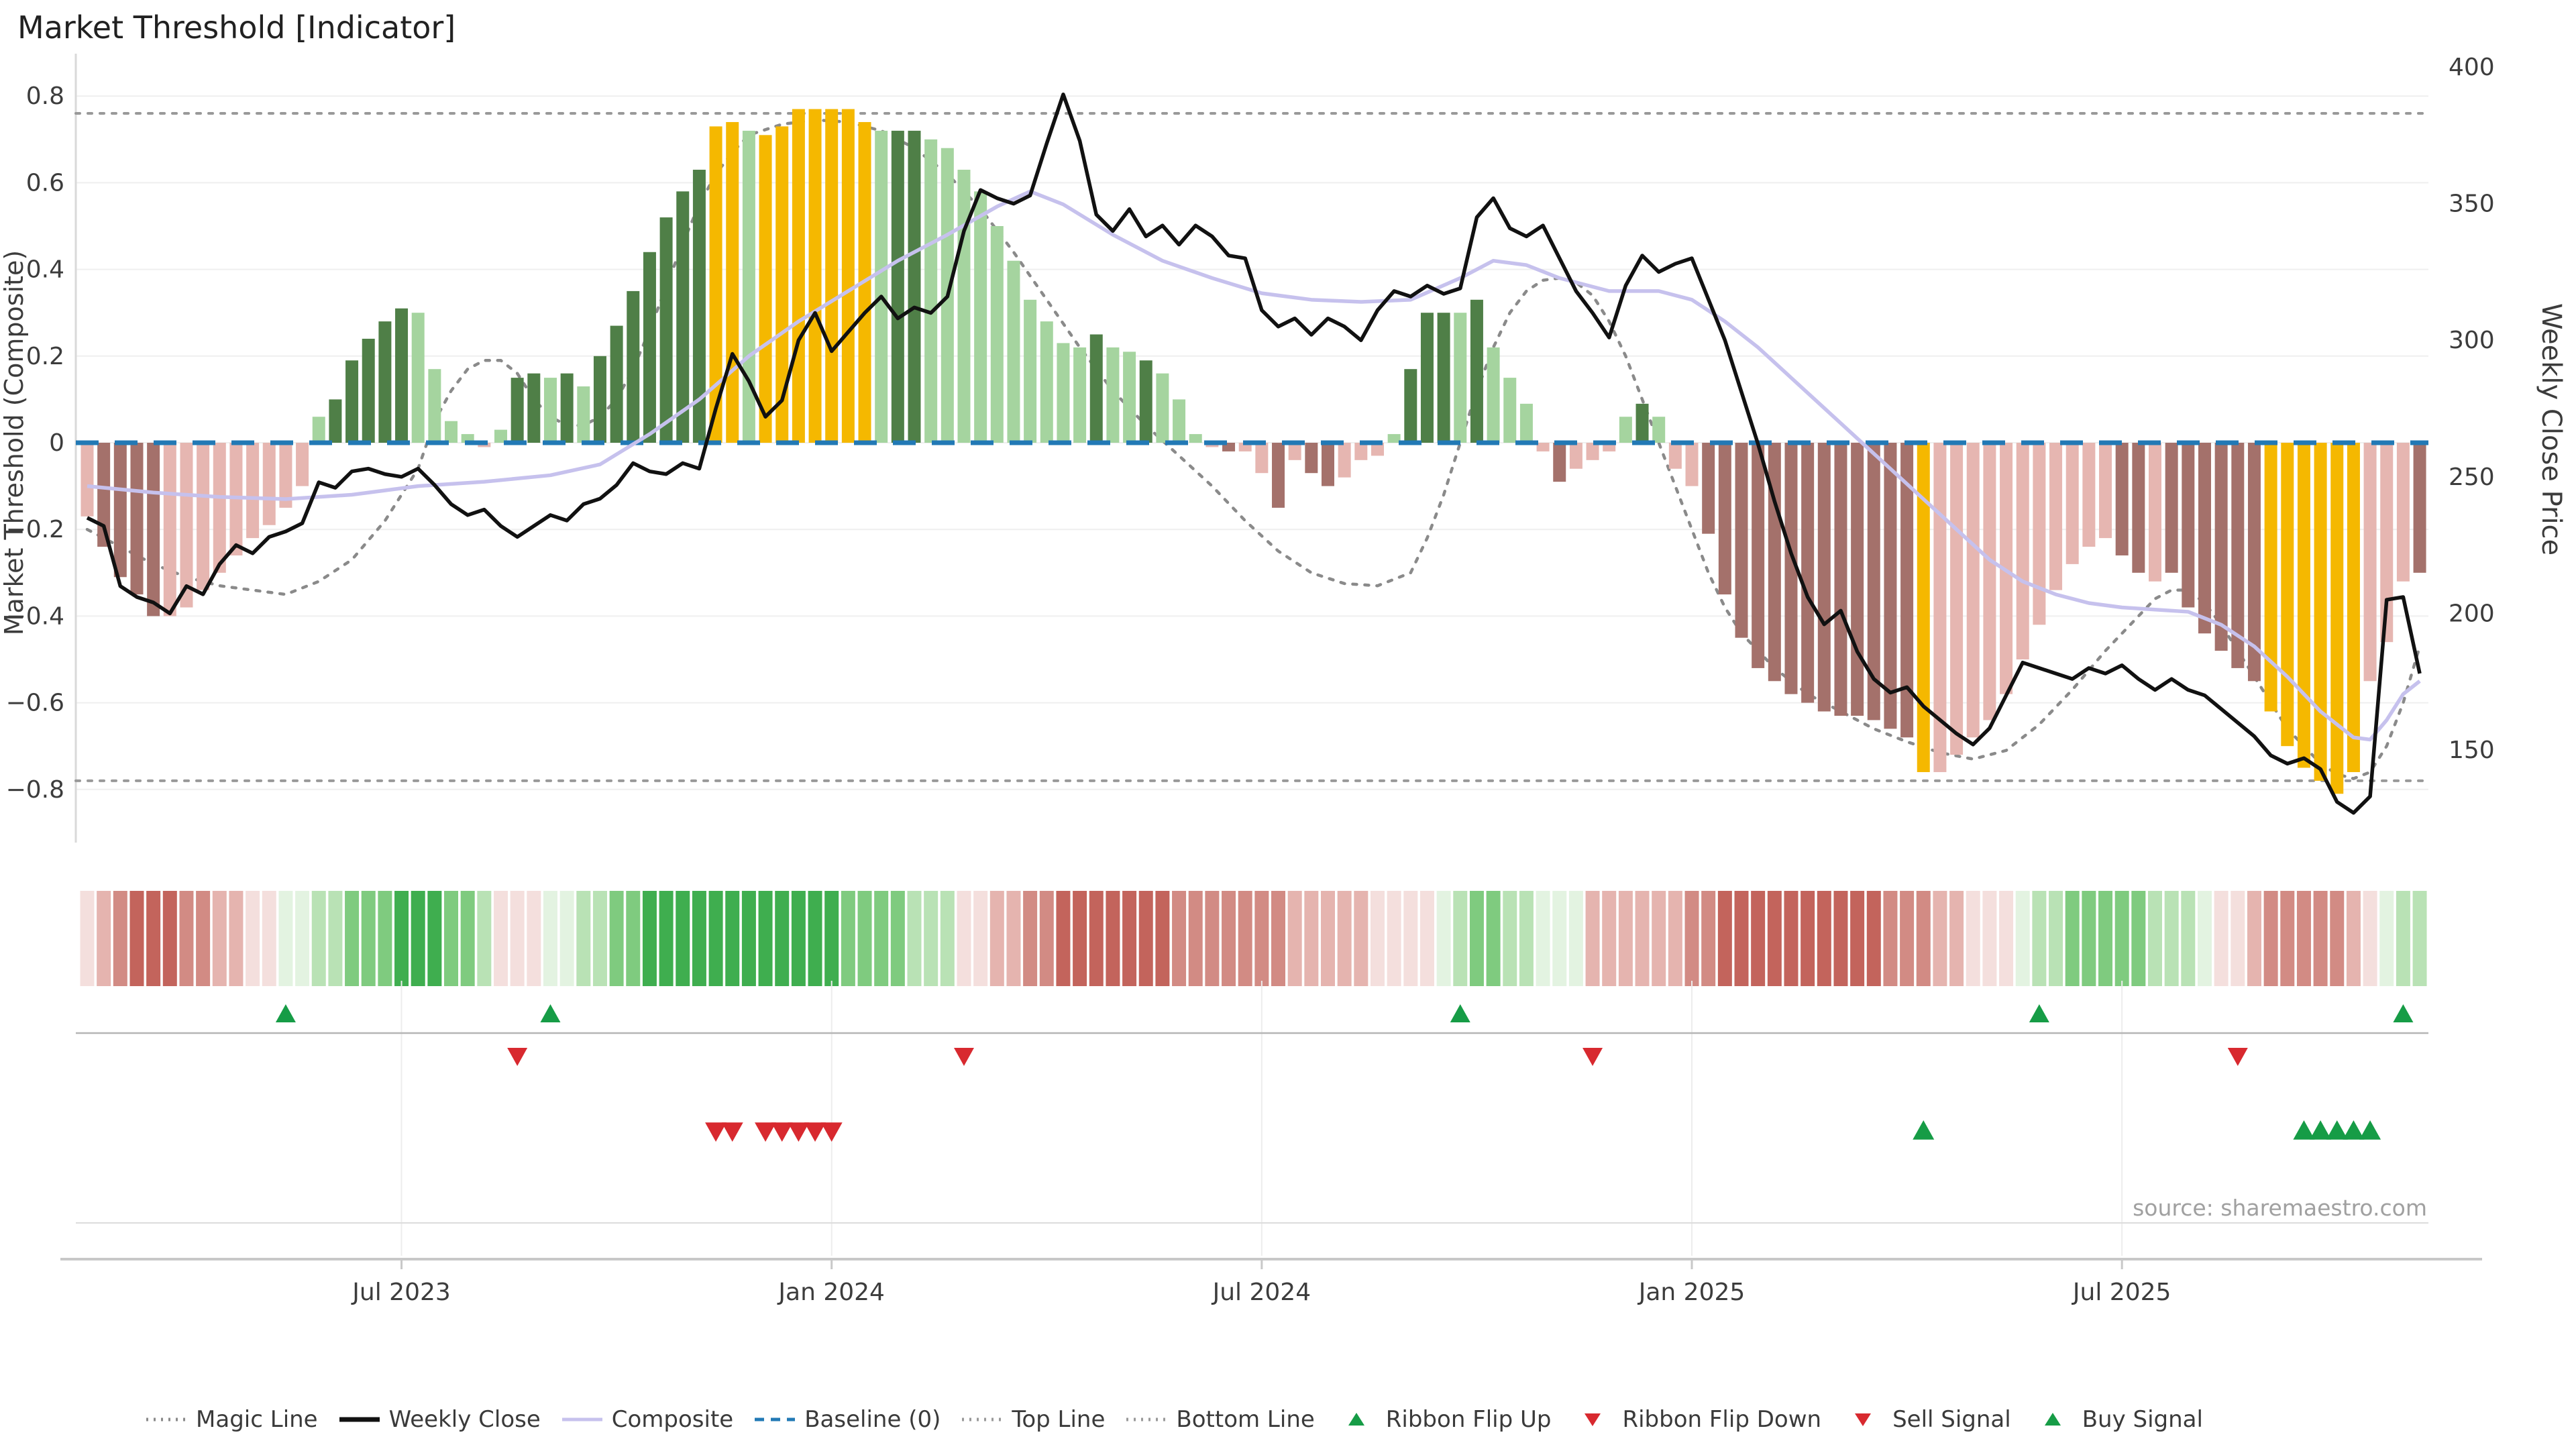 This screenshot has width=2576, height=1449. What do you see at coordinates (56, 443) in the screenshot?
I see `left-tick-label: 0` at bounding box center [56, 443].